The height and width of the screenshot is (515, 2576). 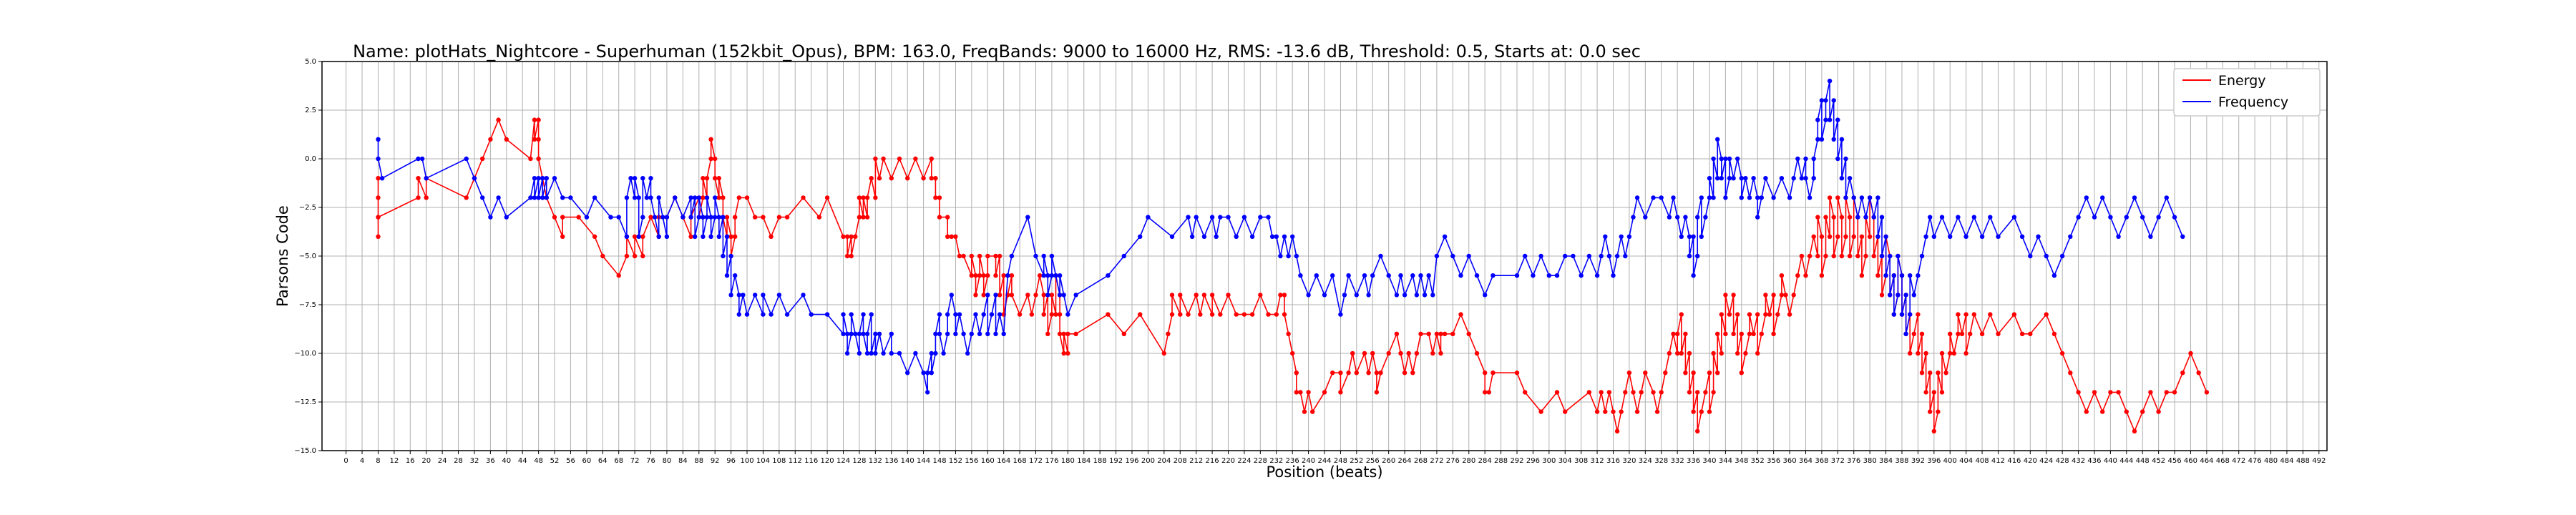 I want to click on x-tick-label: 356, so click(x=1773, y=461).